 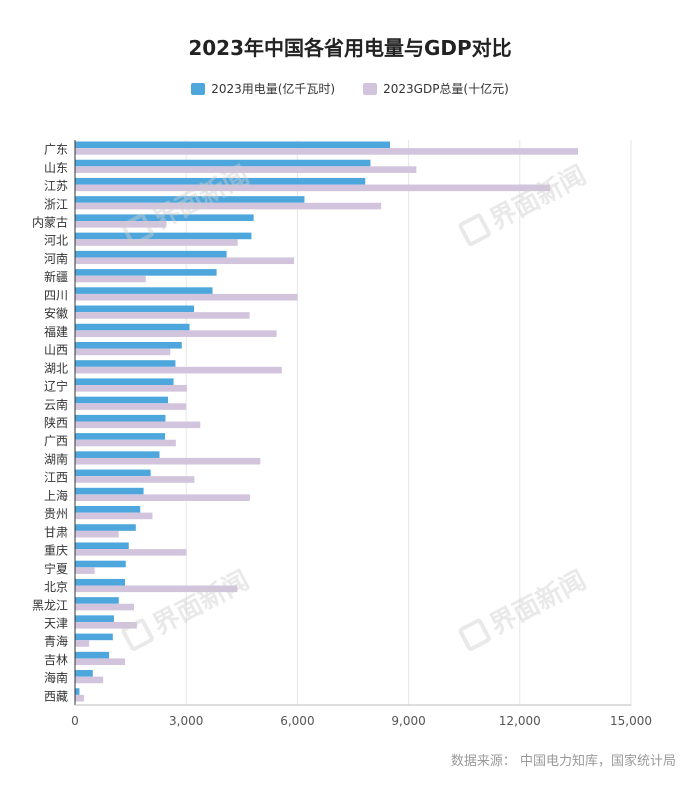 What do you see at coordinates (520, 721) in the screenshot?
I see `x-tick-label: 12,000` at bounding box center [520, 721].